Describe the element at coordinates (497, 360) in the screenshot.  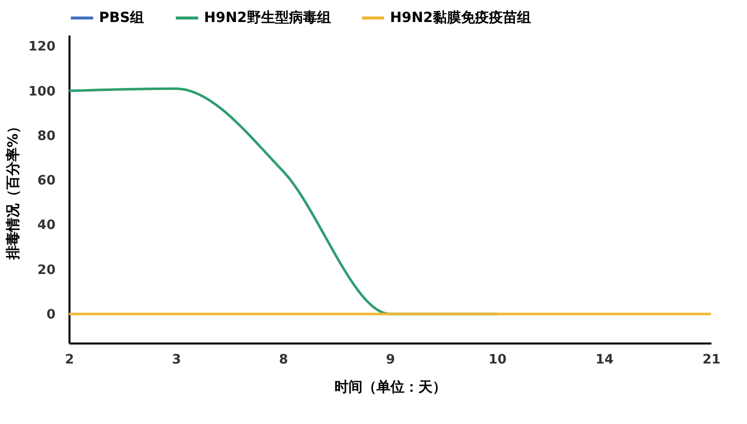
I see `x-tick-label: 10` at that location.